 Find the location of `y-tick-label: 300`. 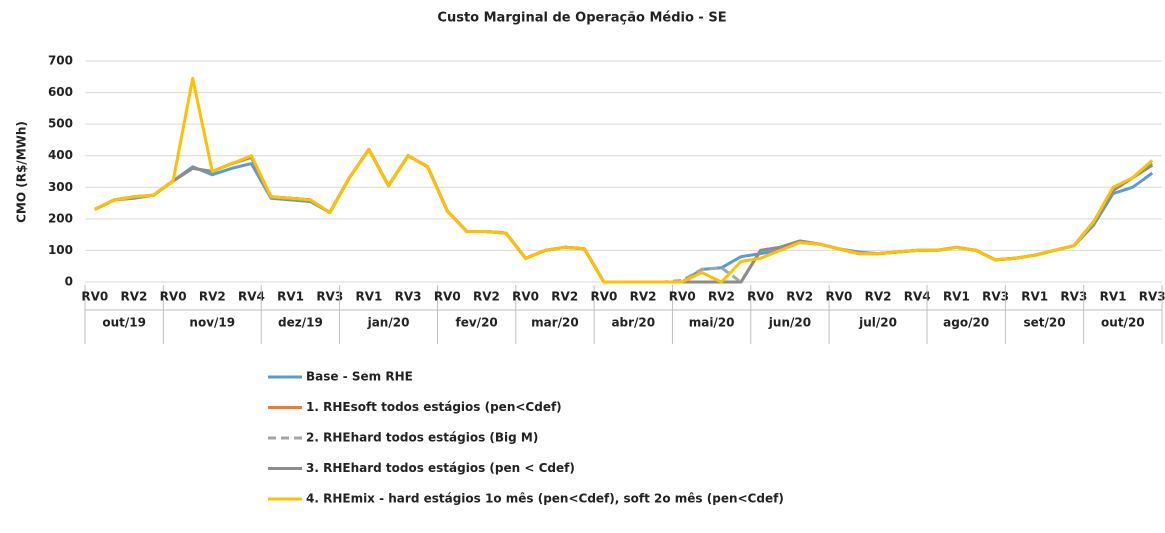

y-tick-label: 300 is located at coordinates (60, 187).